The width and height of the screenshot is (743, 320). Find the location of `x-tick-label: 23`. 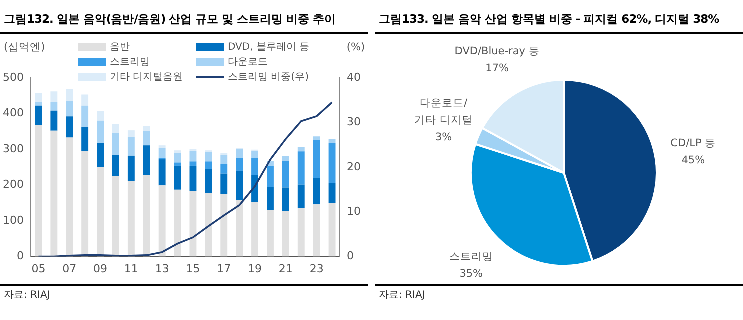

x-tick-label: 23 is located at coordinates (317, 269).